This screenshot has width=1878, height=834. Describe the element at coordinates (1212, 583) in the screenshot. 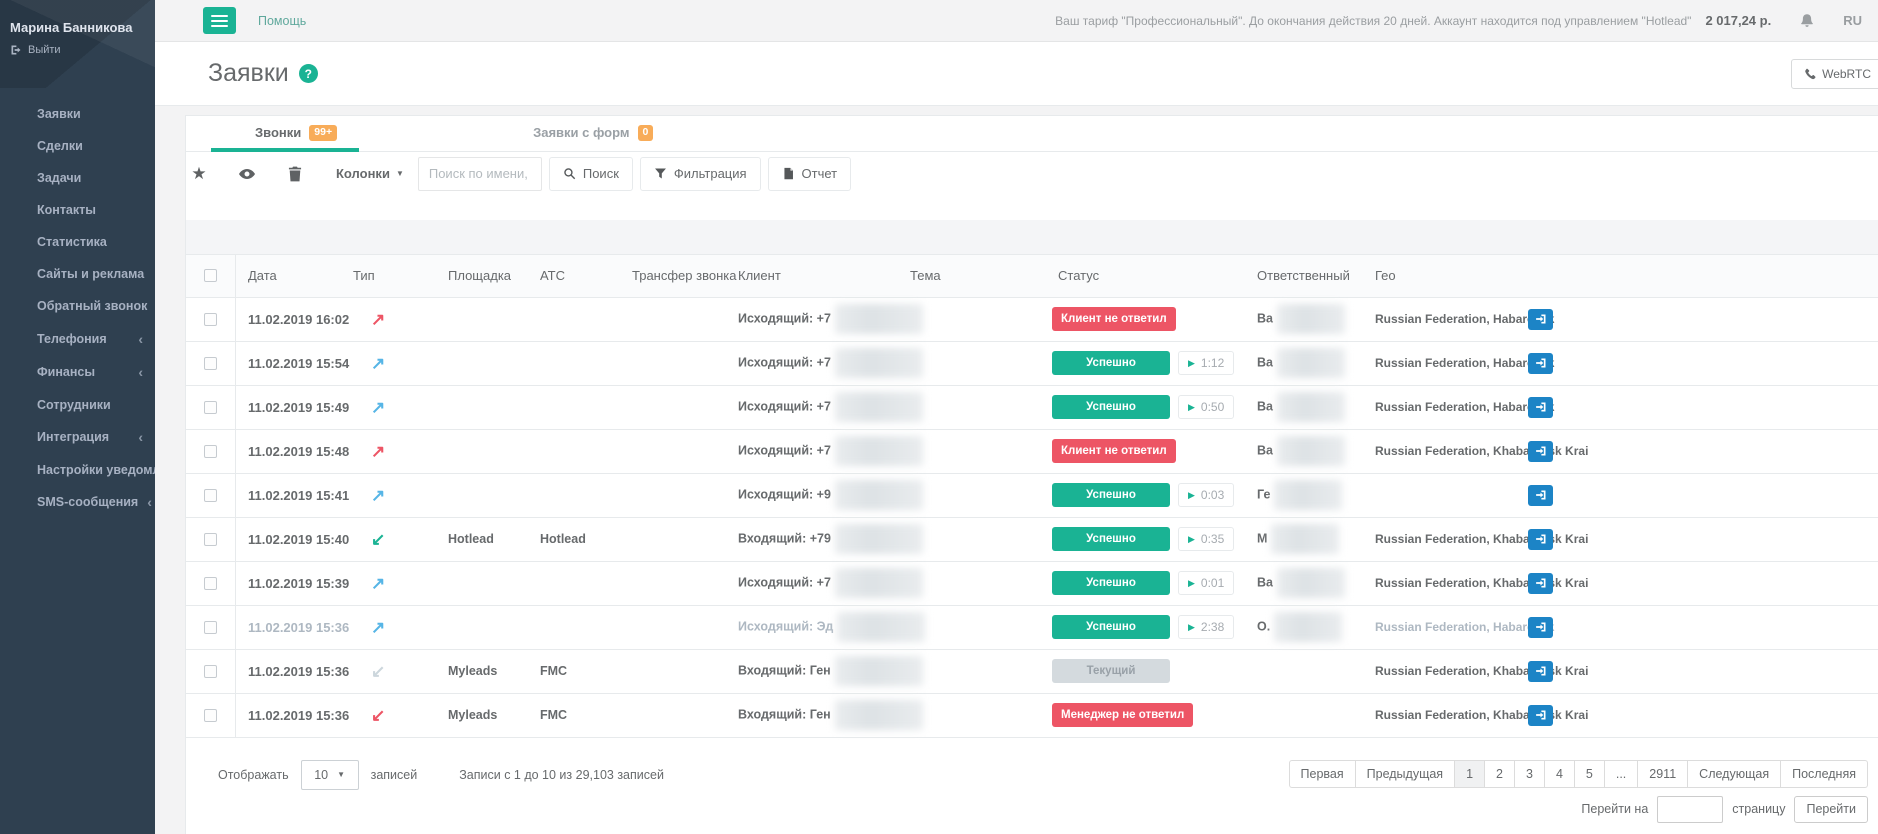

I see `recording-duration: 0:01` at that location.